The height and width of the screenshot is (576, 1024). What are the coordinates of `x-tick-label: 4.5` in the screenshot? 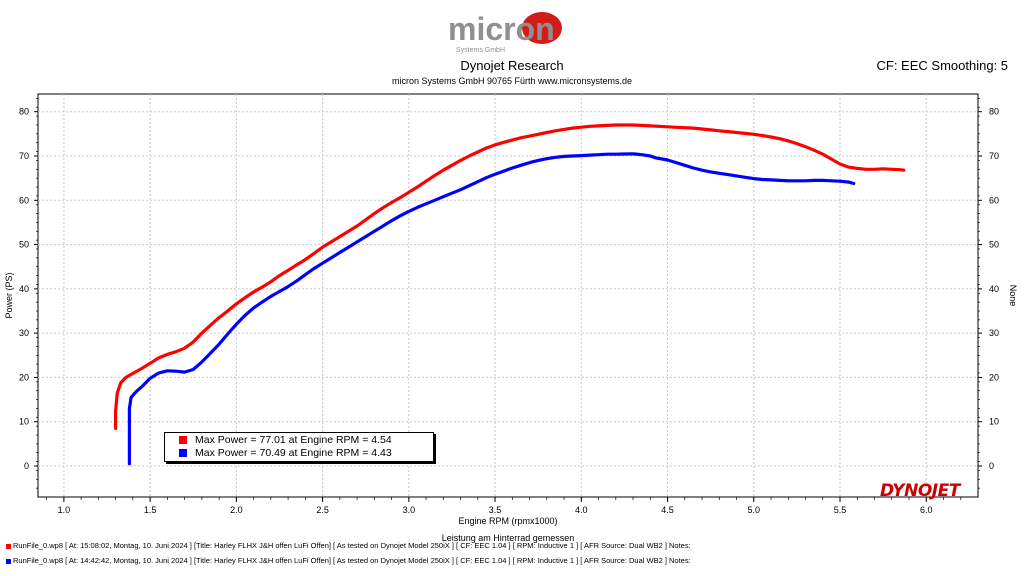 It's located at (667, 510).